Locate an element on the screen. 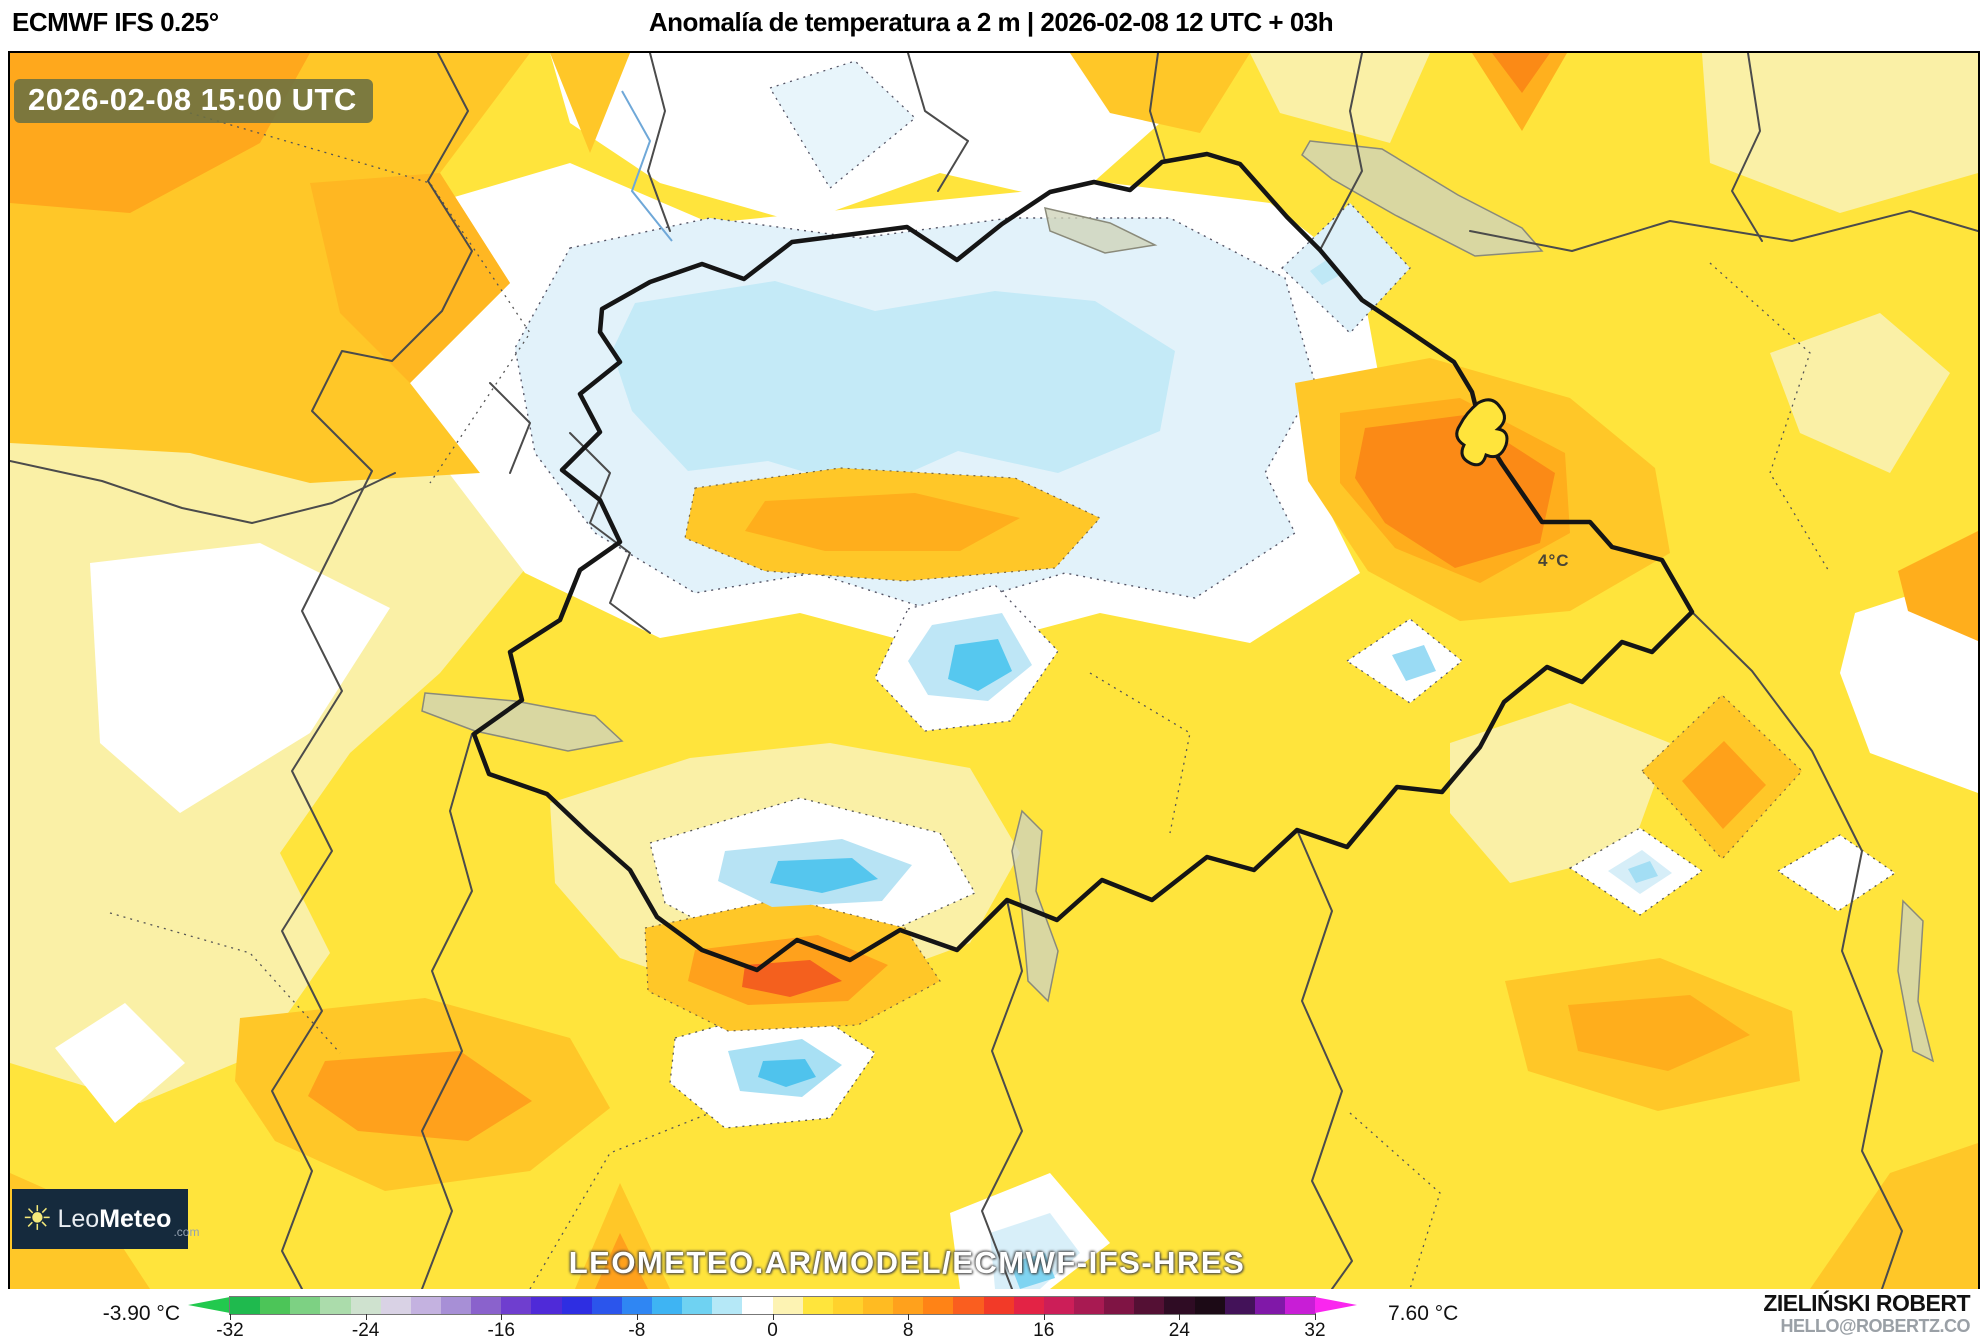  credit-email: HELLO@ROBERTZ.CO is located at coordinates (1875, 1326).